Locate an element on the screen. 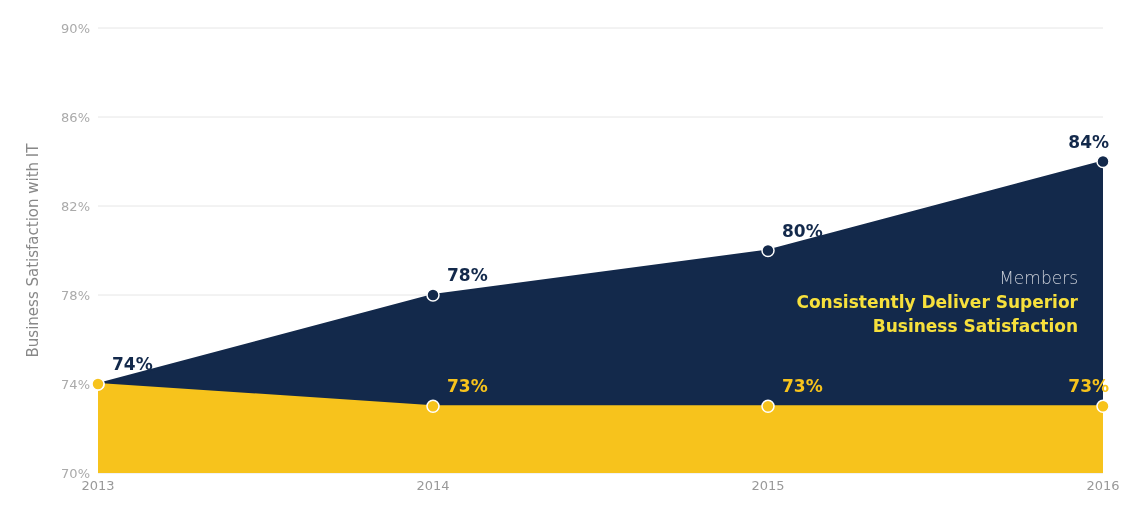 This screenshot has width=1133, height=521. annotation: Members is located at coordinates (1038, 278).